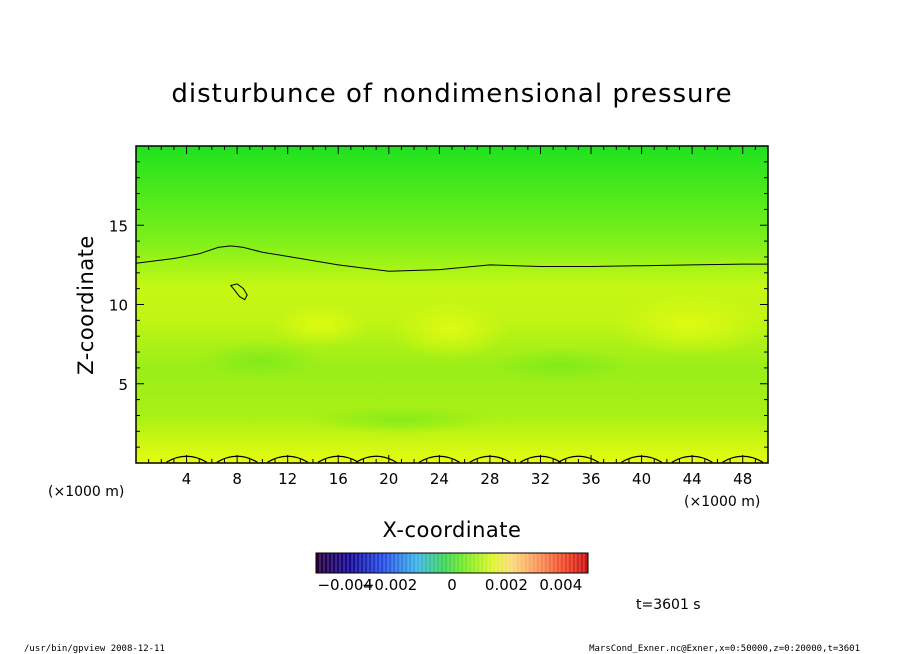 The height and width of the screenshot is (654, 904). I want to click on y-tick-label-1: 10, so click(118, 306).